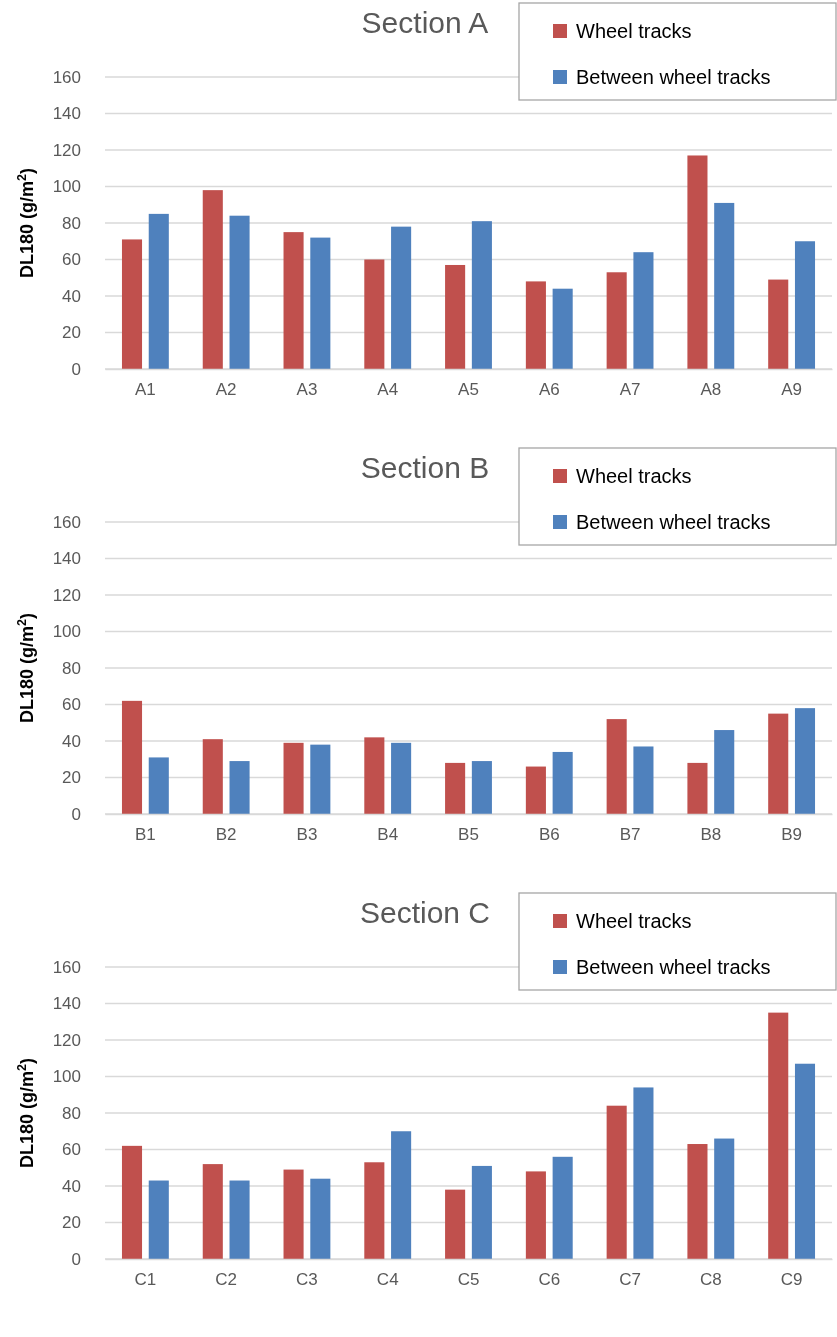  Describe the element at coordinates (792, 390) in the screenshot. I see `x-tick-label: A9` at that location.